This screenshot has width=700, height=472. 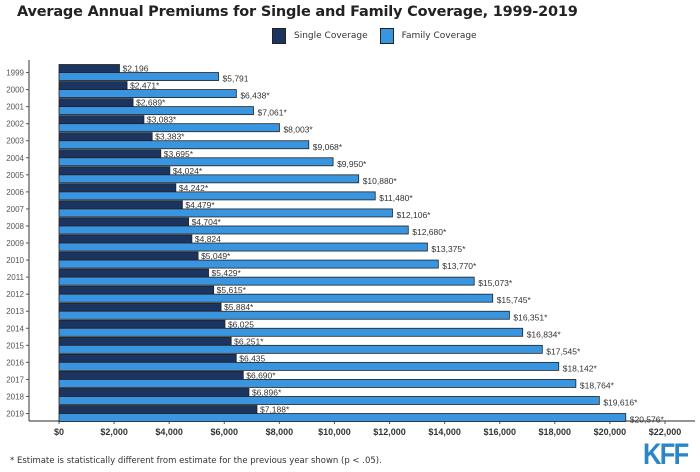 What do you see at coordinates (15, 226) in the screenshot?
I see `y-tick-label: 2008` at bounding box center [15, 226].